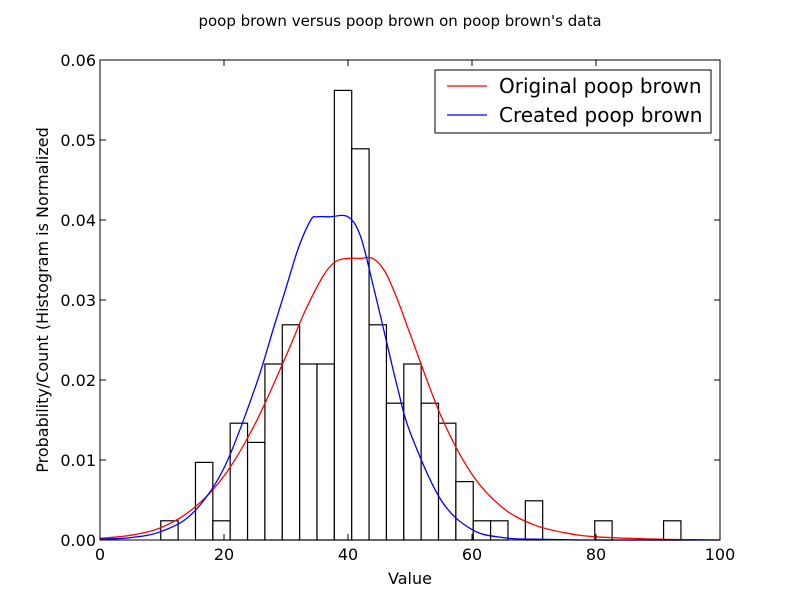 Image resolution: width=800 pixels, height=600 pixels. What do you see at coordinates (78, 540) in the screenshot?
I see `y-tick-label: 0.00` at bounding box center [78, 540].